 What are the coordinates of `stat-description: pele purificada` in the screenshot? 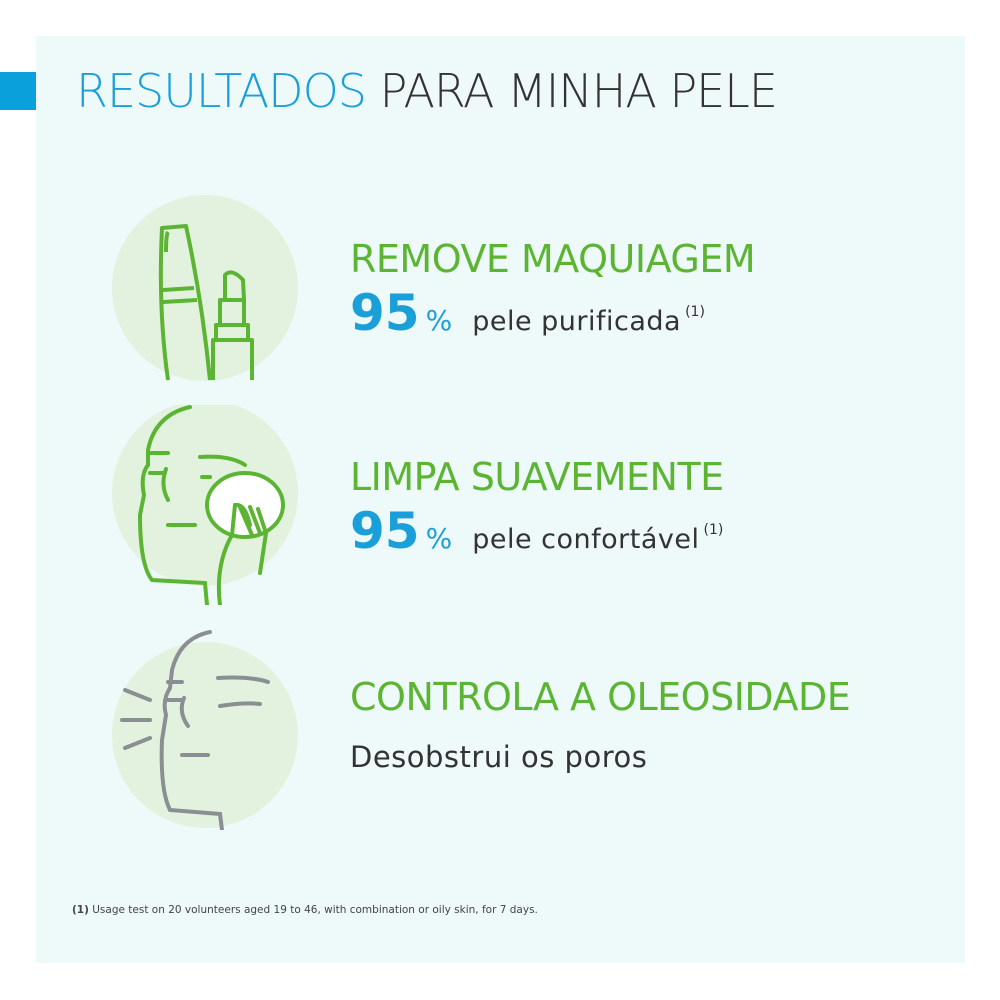 It's located at (577, 321).